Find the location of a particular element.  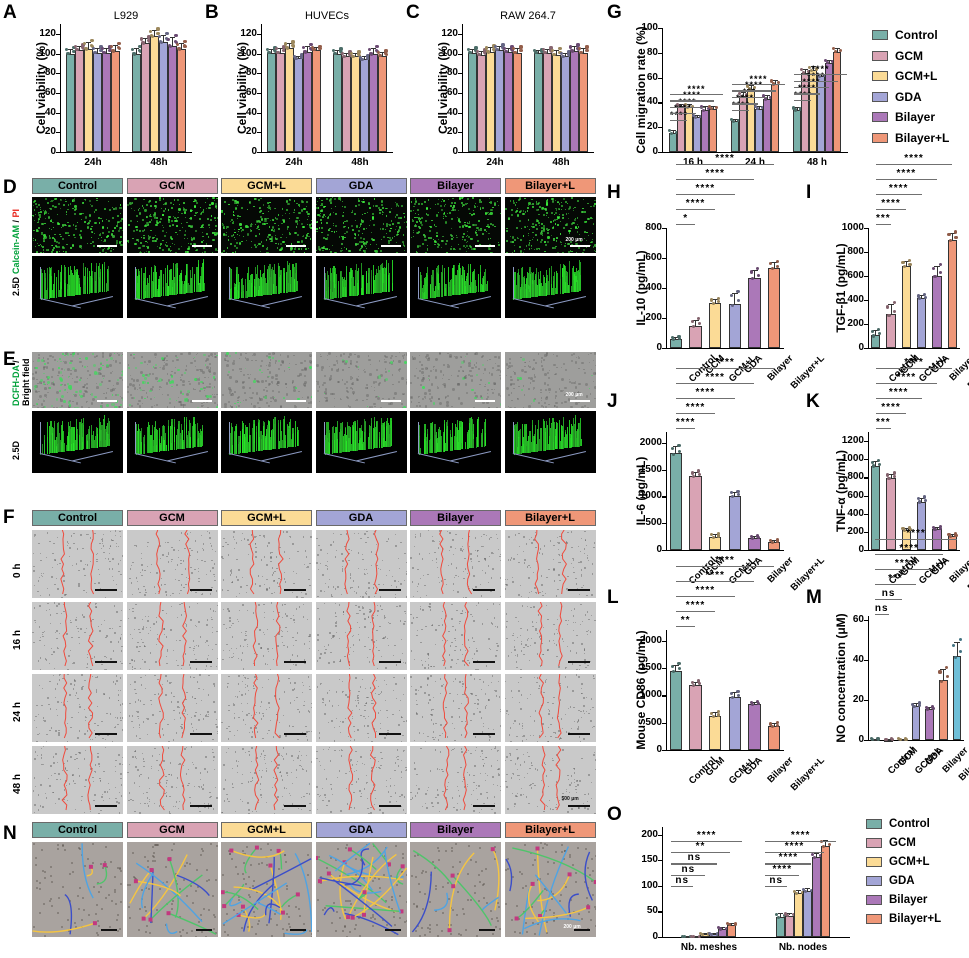

significance-label: ** is located at coordinates (700, 847).